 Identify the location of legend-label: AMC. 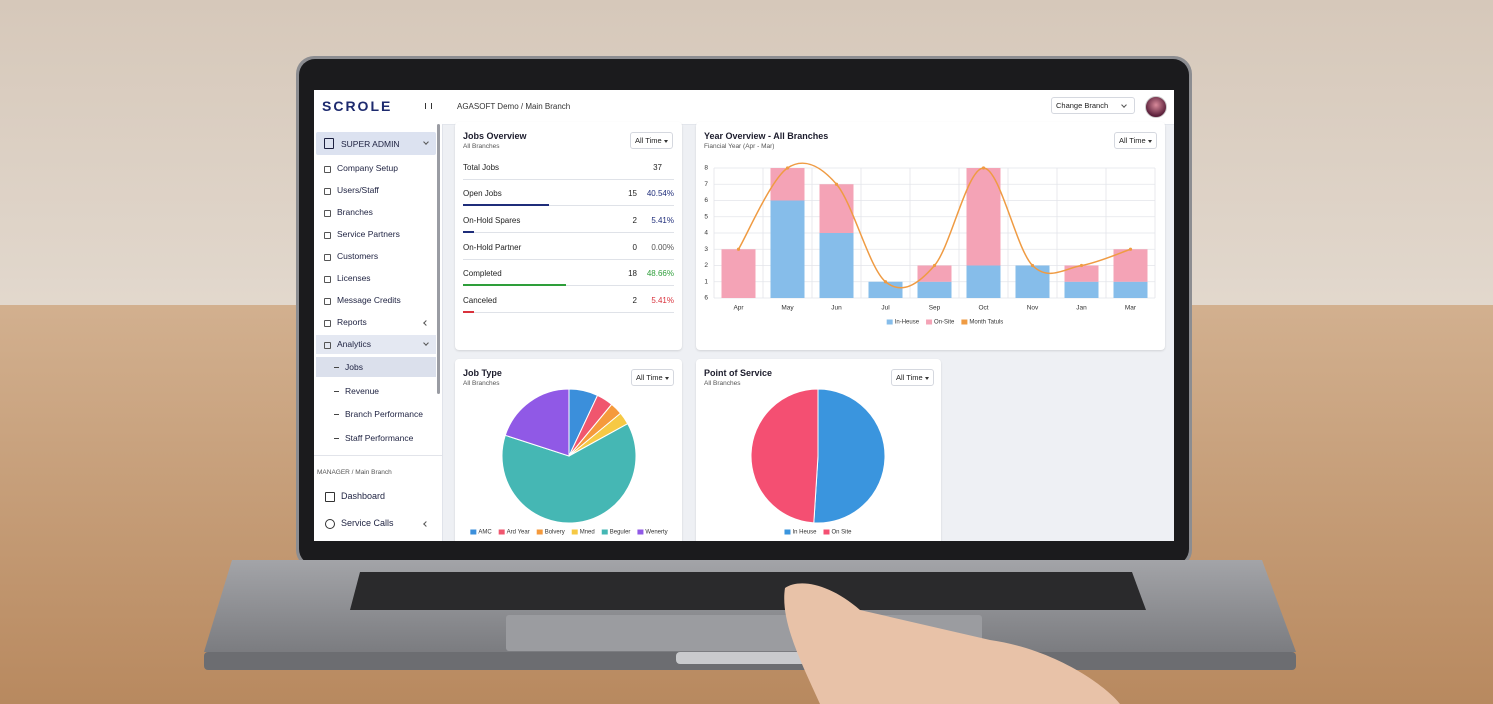
(485, 533).